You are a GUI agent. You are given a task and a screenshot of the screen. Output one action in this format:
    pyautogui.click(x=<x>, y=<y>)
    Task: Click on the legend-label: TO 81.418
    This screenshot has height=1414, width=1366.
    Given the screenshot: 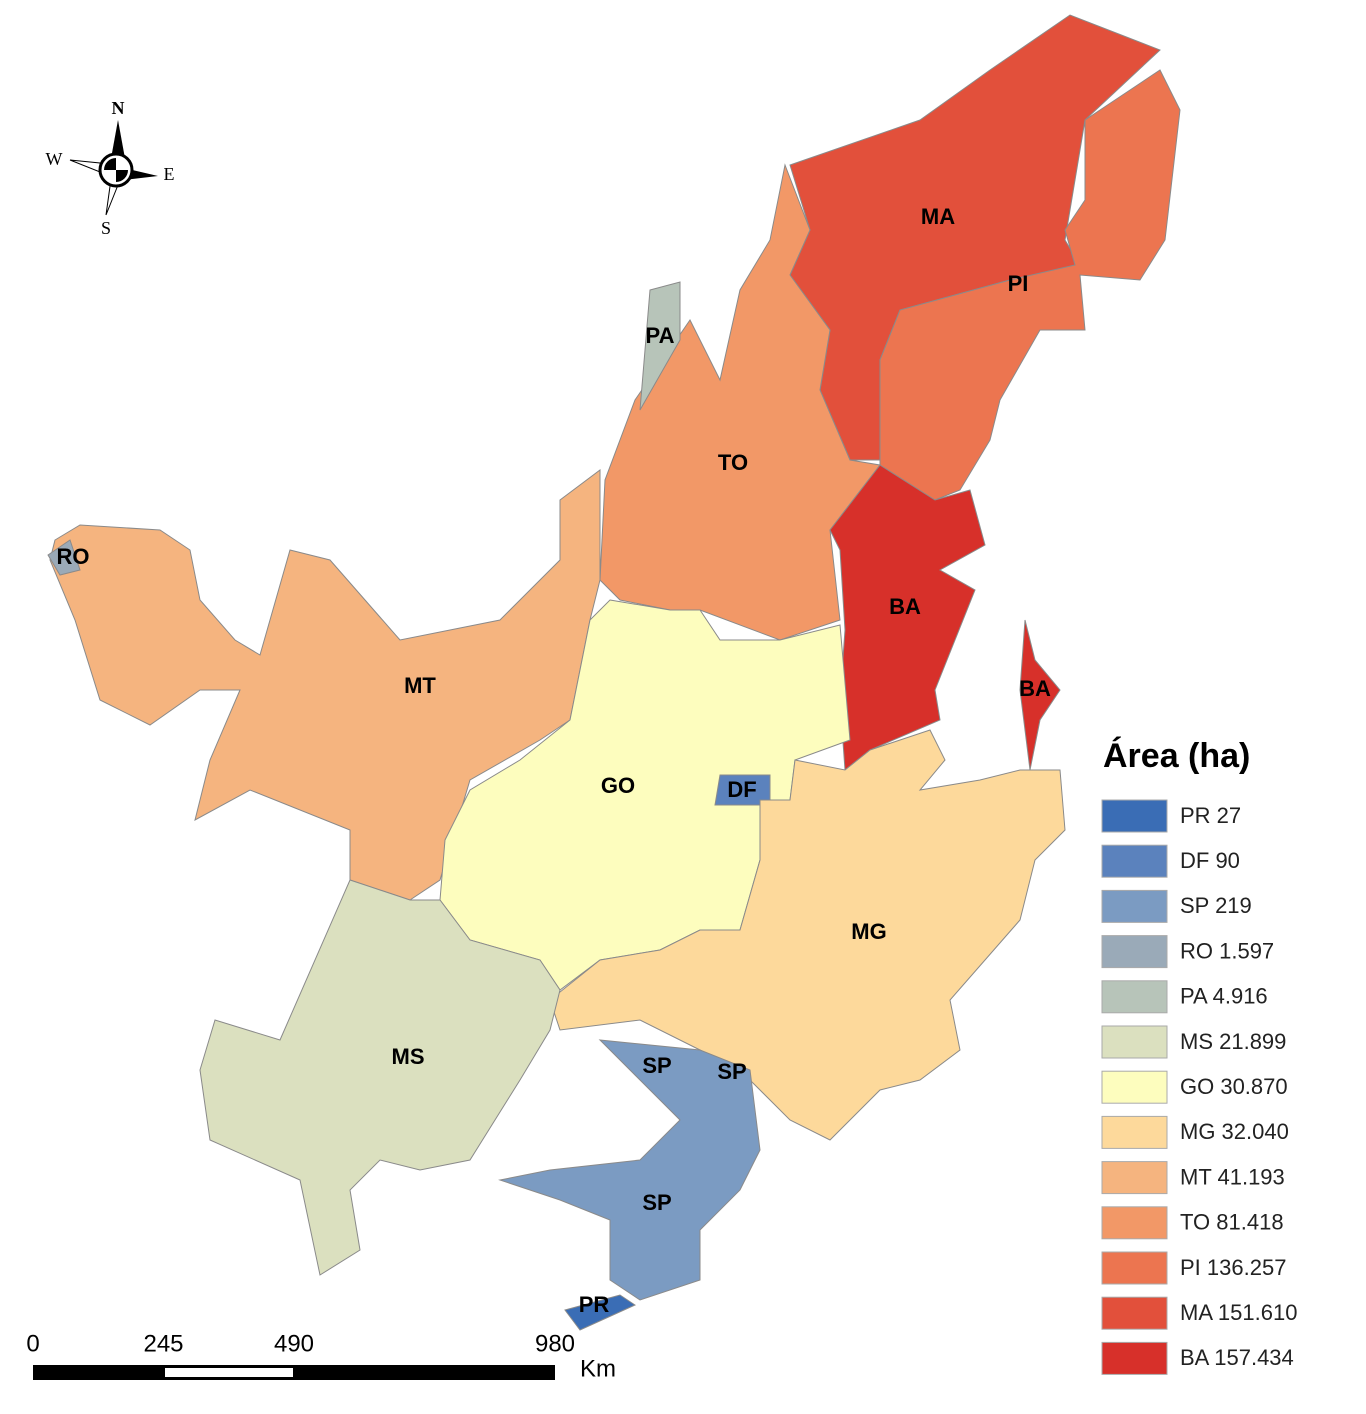 What is the action you would take?
    pyautogui.click(x=1232, y=1222)
    